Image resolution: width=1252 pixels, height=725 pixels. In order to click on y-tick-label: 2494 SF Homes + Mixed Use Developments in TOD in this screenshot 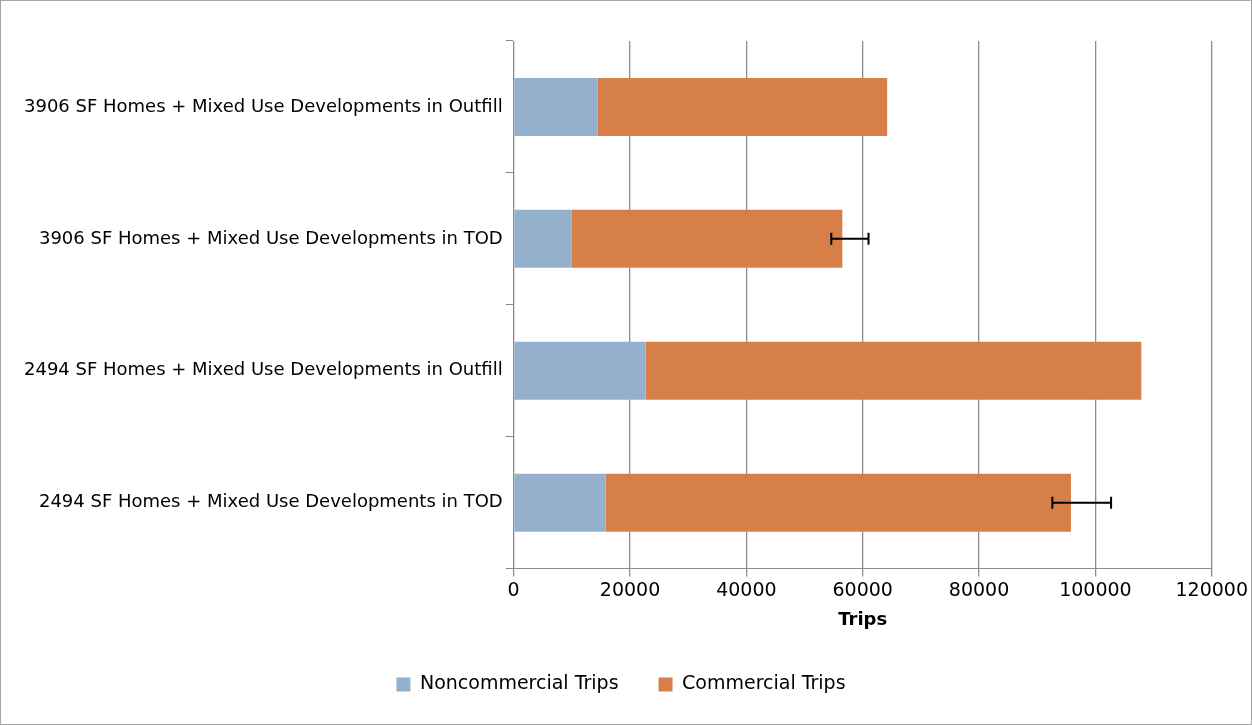, I will do `click(270, 501)`.